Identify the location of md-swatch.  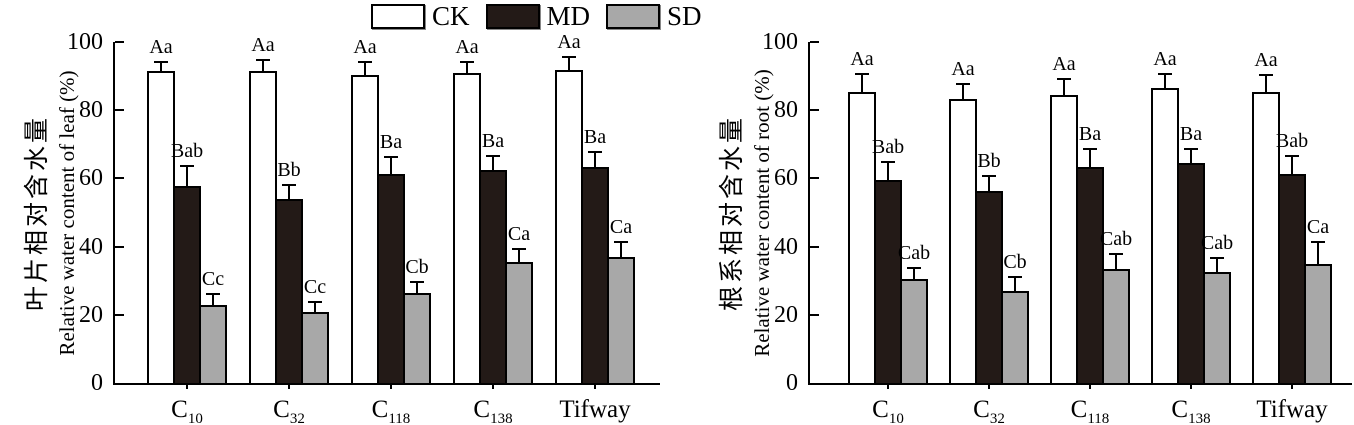
(512, 16).